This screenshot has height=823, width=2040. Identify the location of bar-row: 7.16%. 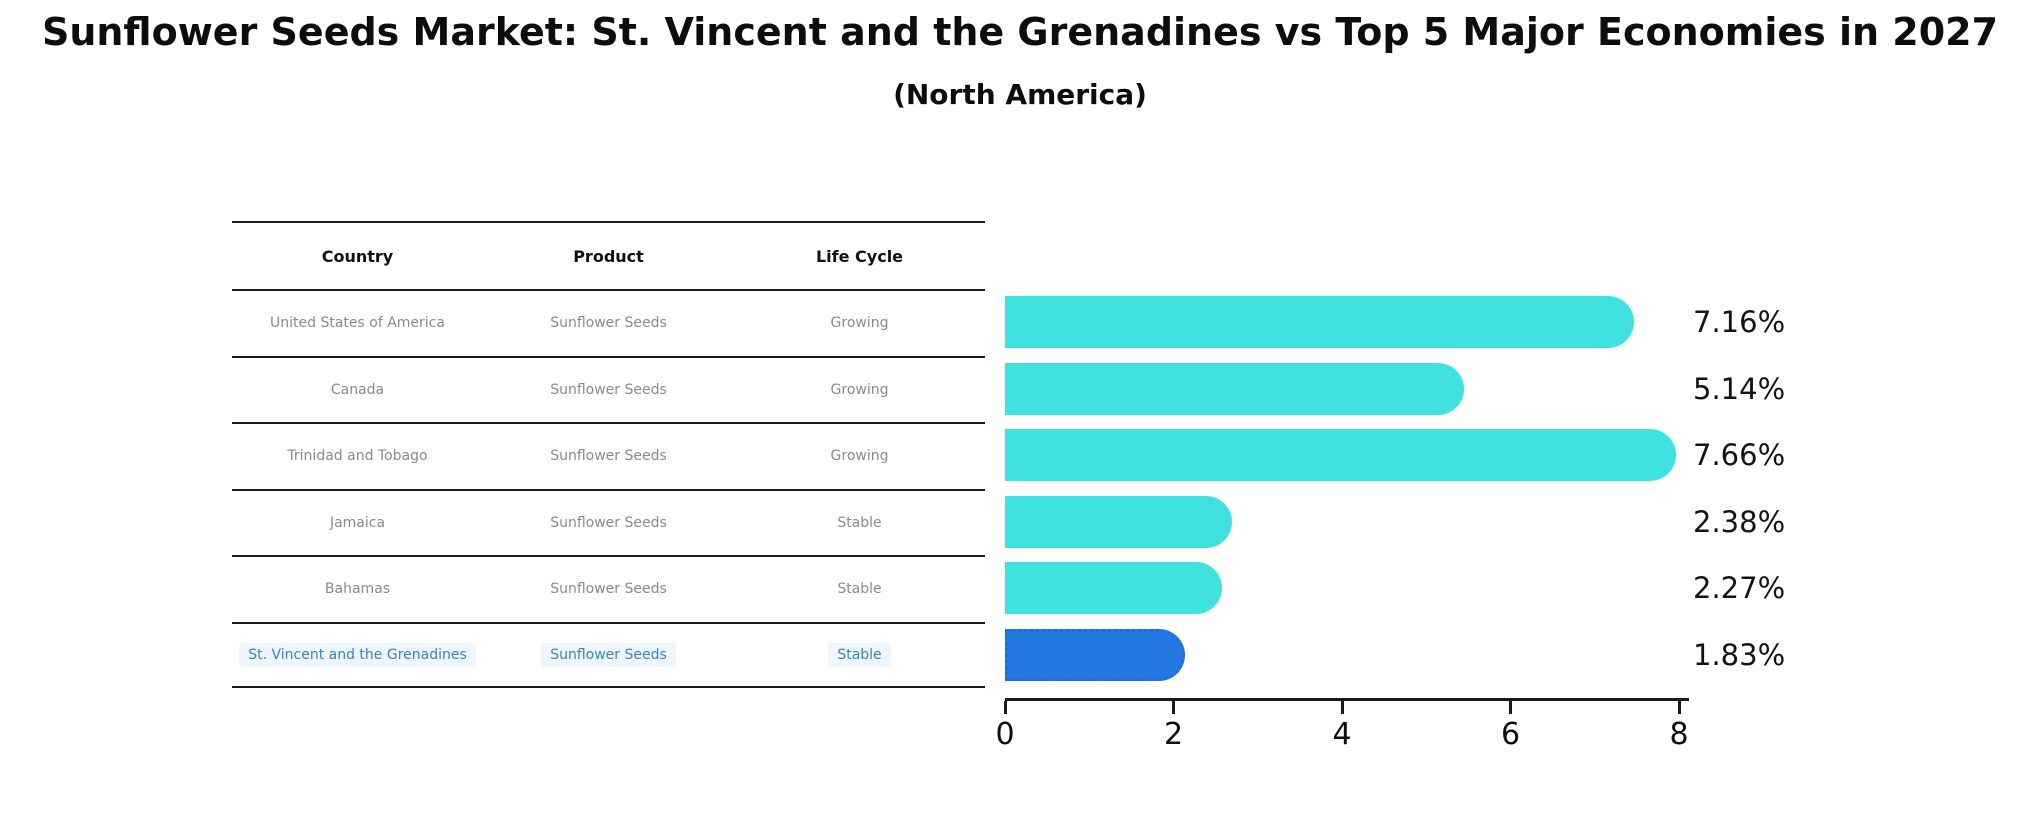
(1395, 322).